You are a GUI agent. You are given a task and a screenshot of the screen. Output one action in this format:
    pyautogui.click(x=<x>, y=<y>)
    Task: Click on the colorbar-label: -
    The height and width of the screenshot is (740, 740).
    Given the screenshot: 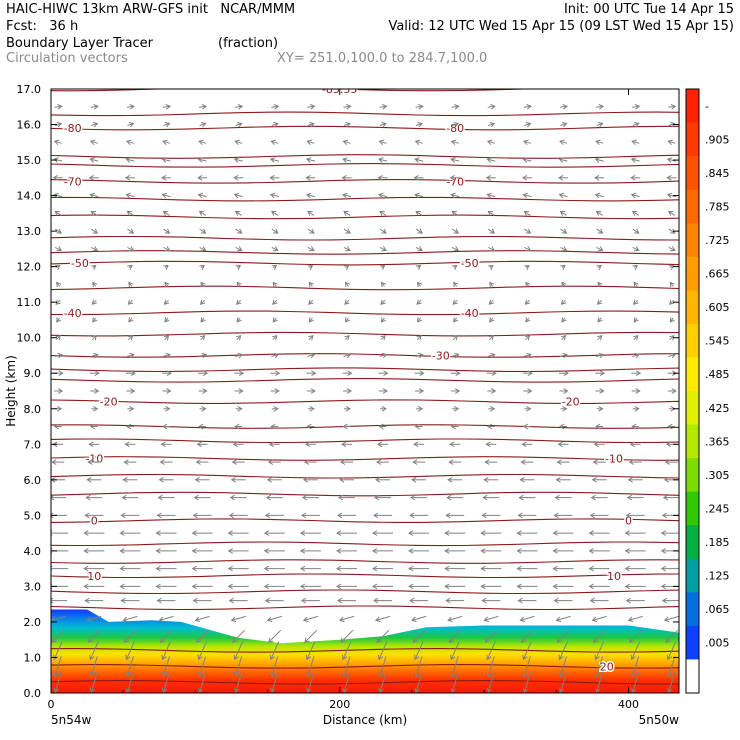 What is the action you would take?
    pyautogui.click(x=707, y=106)
    